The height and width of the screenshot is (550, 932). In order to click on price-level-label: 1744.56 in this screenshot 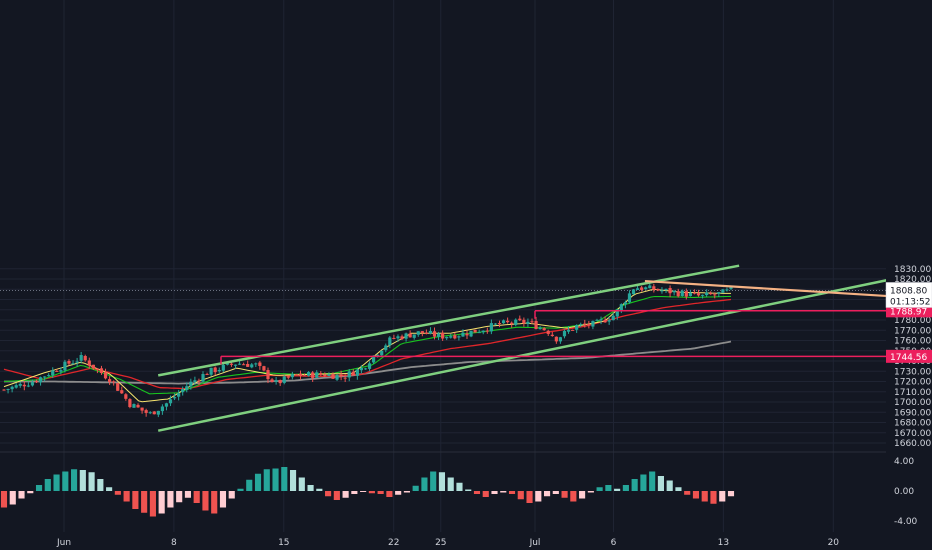, I will do `click(908, 358)`.